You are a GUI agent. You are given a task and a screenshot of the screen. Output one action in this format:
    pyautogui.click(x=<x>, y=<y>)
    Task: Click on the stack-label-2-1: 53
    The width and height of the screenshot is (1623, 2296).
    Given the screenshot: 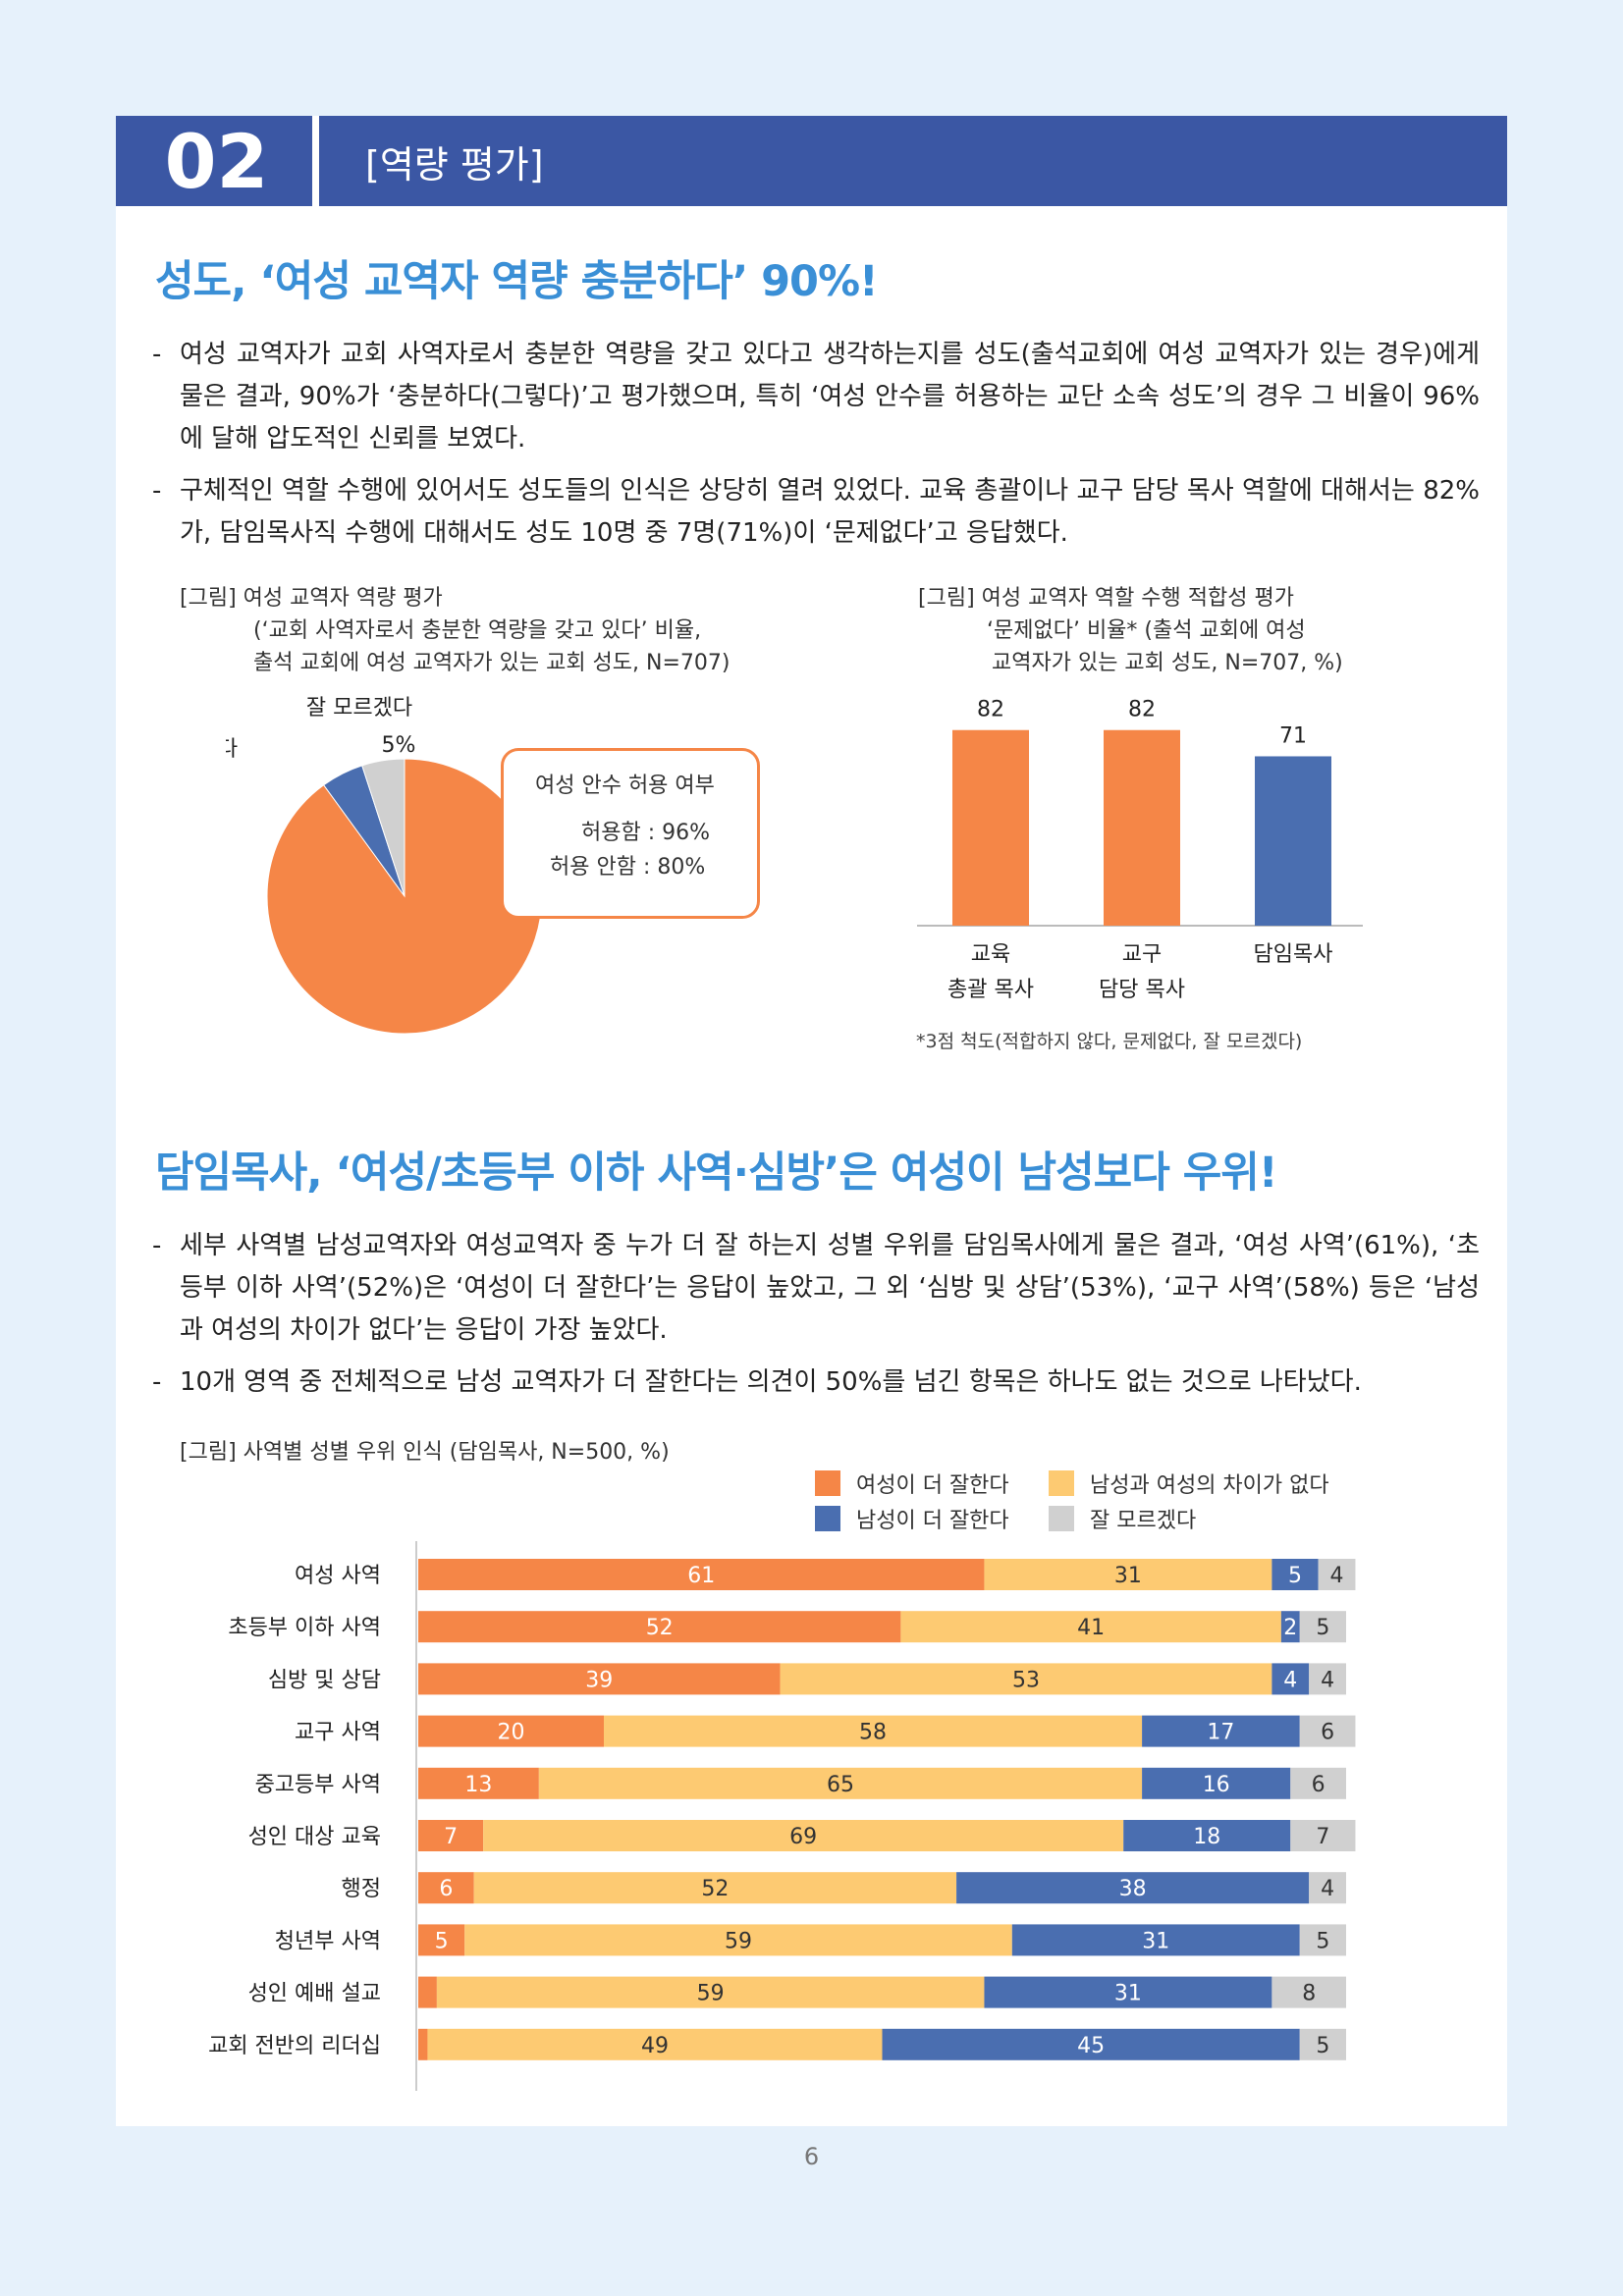 What is the action you would take?
    pyautogui.click(x=1026, y=1680)
    